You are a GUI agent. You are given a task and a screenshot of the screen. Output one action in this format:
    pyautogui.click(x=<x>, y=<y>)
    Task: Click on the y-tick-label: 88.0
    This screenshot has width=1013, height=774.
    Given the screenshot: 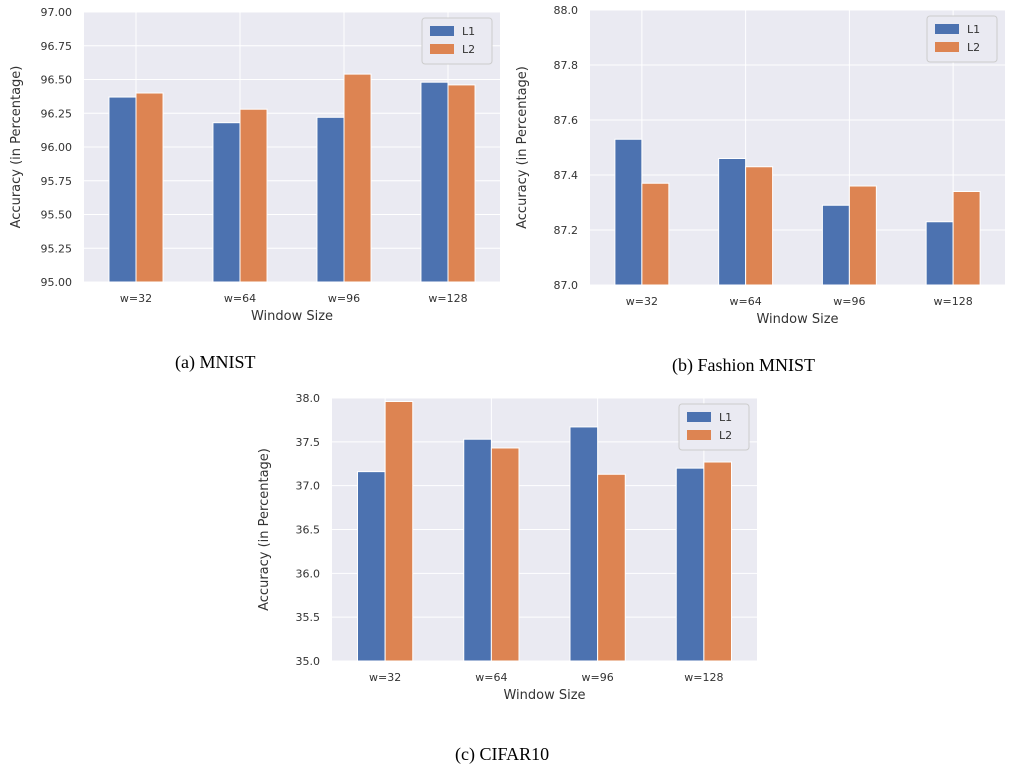 What is the action you would take?
    pyautogui.click(x=566, y=10)
    